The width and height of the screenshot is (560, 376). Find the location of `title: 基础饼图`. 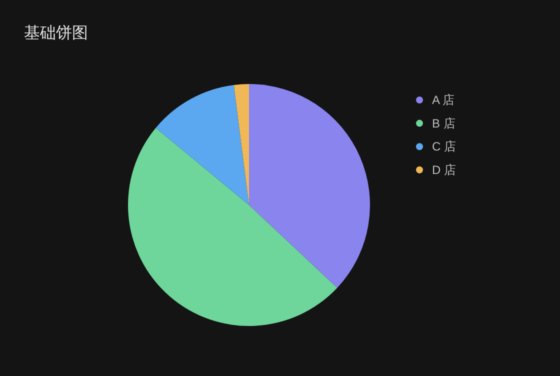

title: 基础饼图 is located at coordinates (56, 33).